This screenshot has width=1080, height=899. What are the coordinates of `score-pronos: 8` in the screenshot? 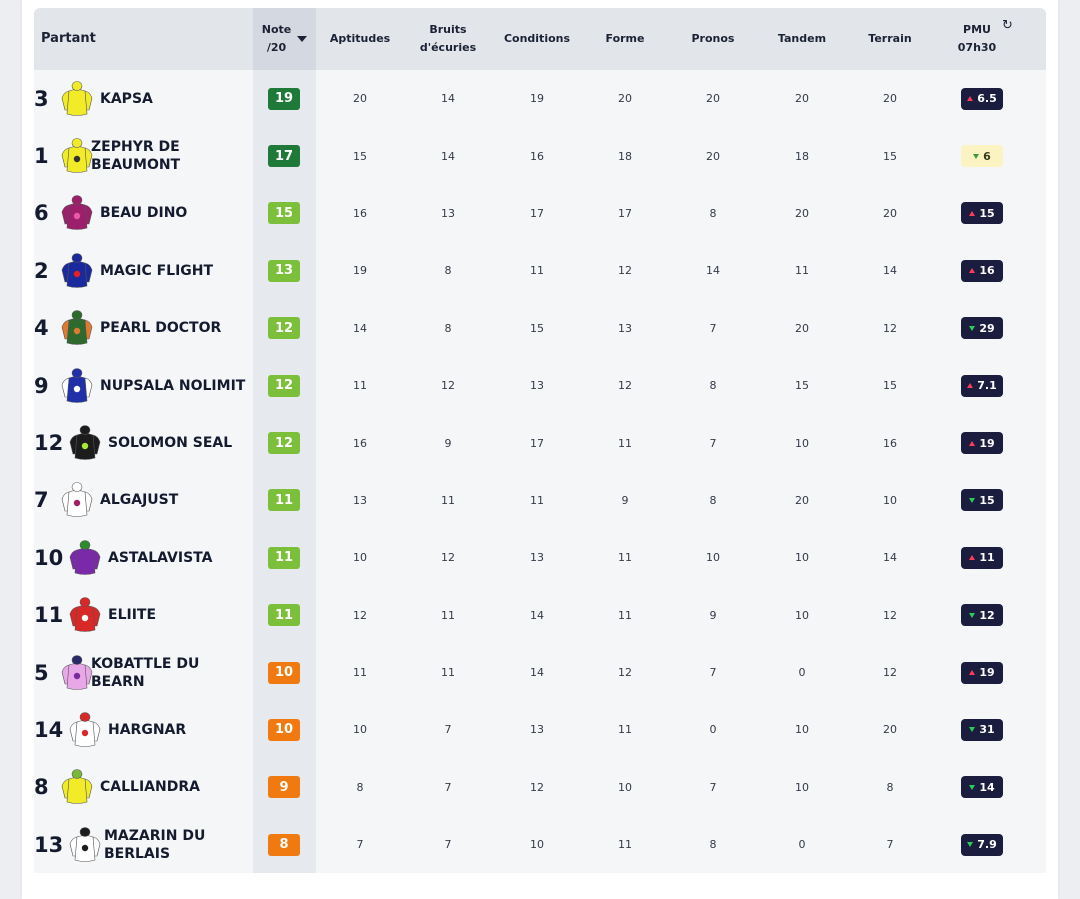 It's located at (713, 500).